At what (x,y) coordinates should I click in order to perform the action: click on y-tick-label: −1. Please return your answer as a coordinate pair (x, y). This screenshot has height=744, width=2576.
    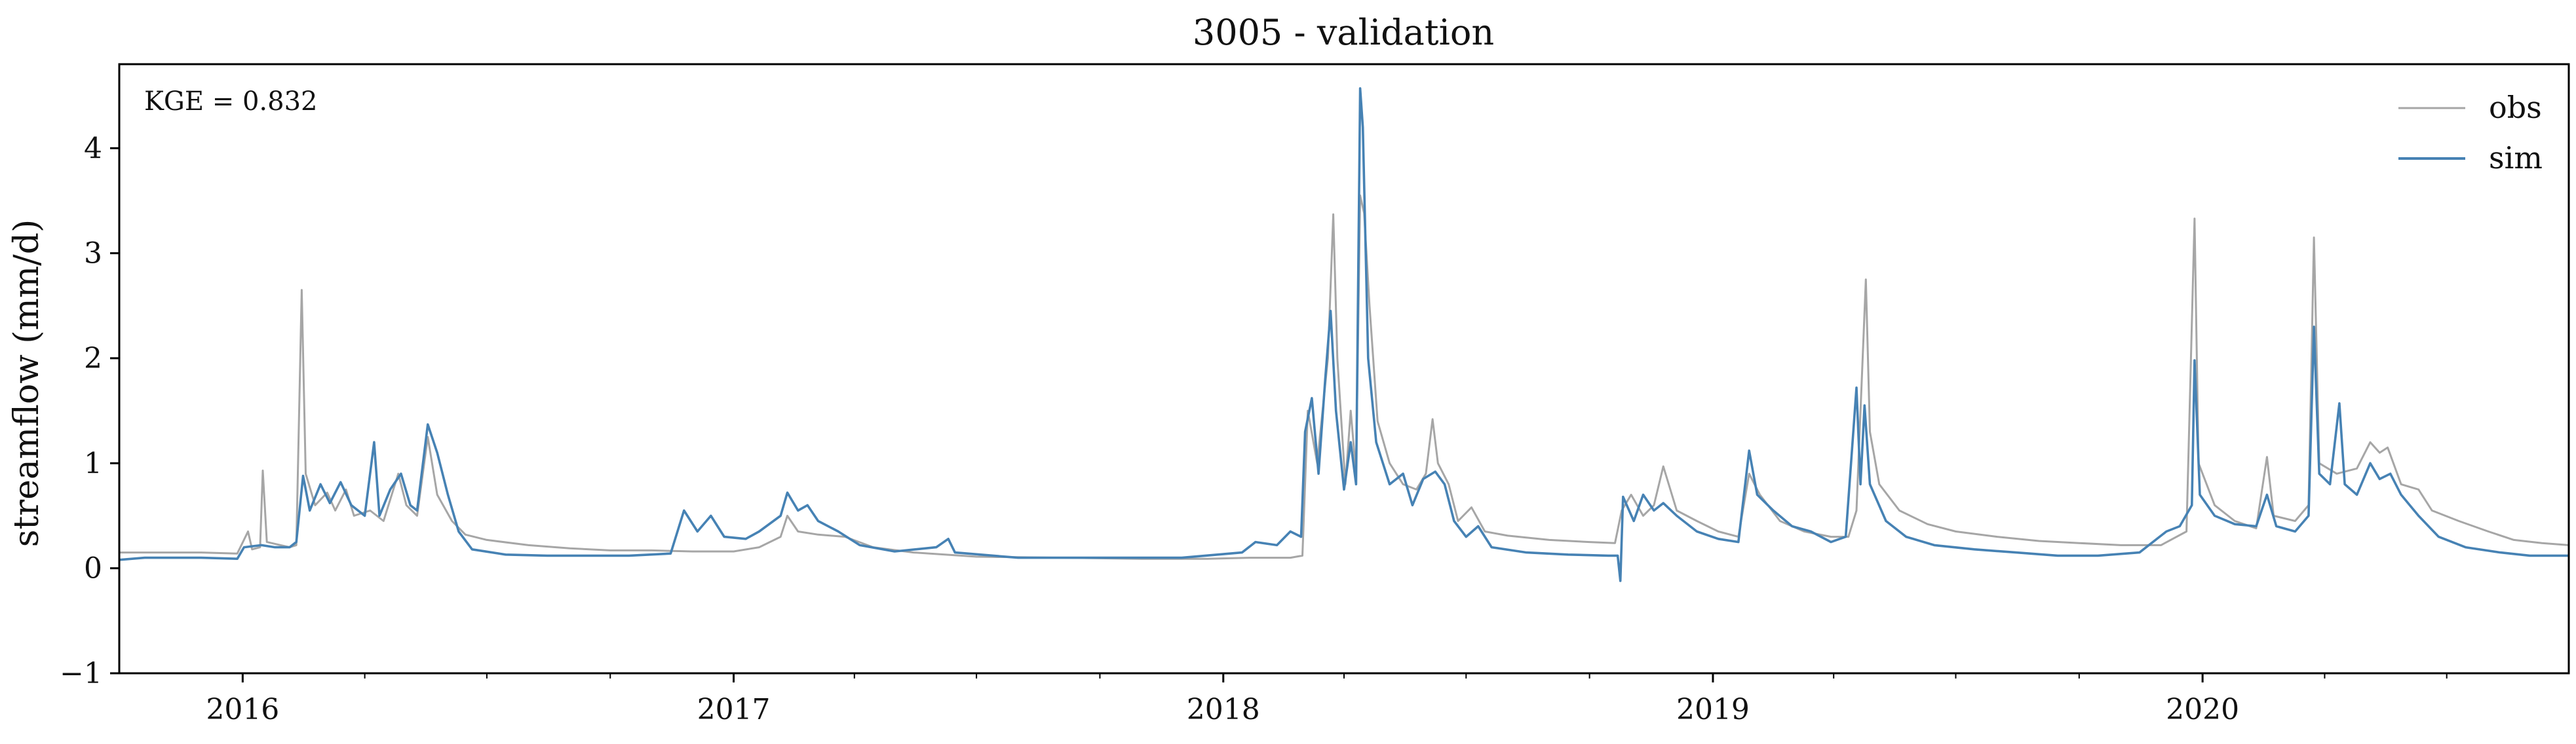
    Looking at the image, I should click on (81, 673).